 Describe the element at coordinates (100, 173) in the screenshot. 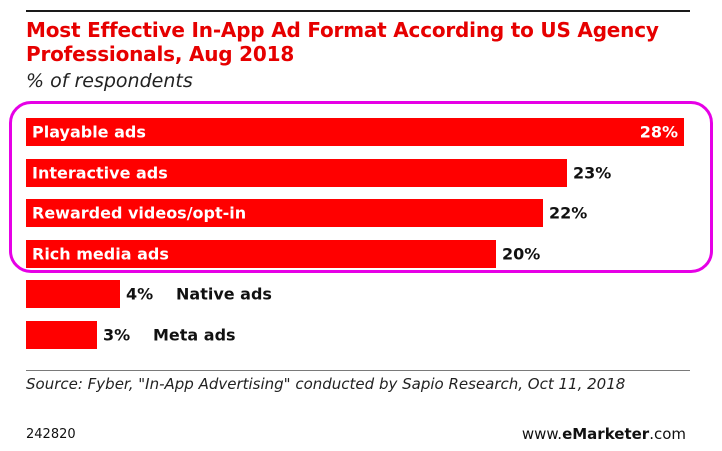

I see `category-label-interactive-ads: Interactive ads` at that location.